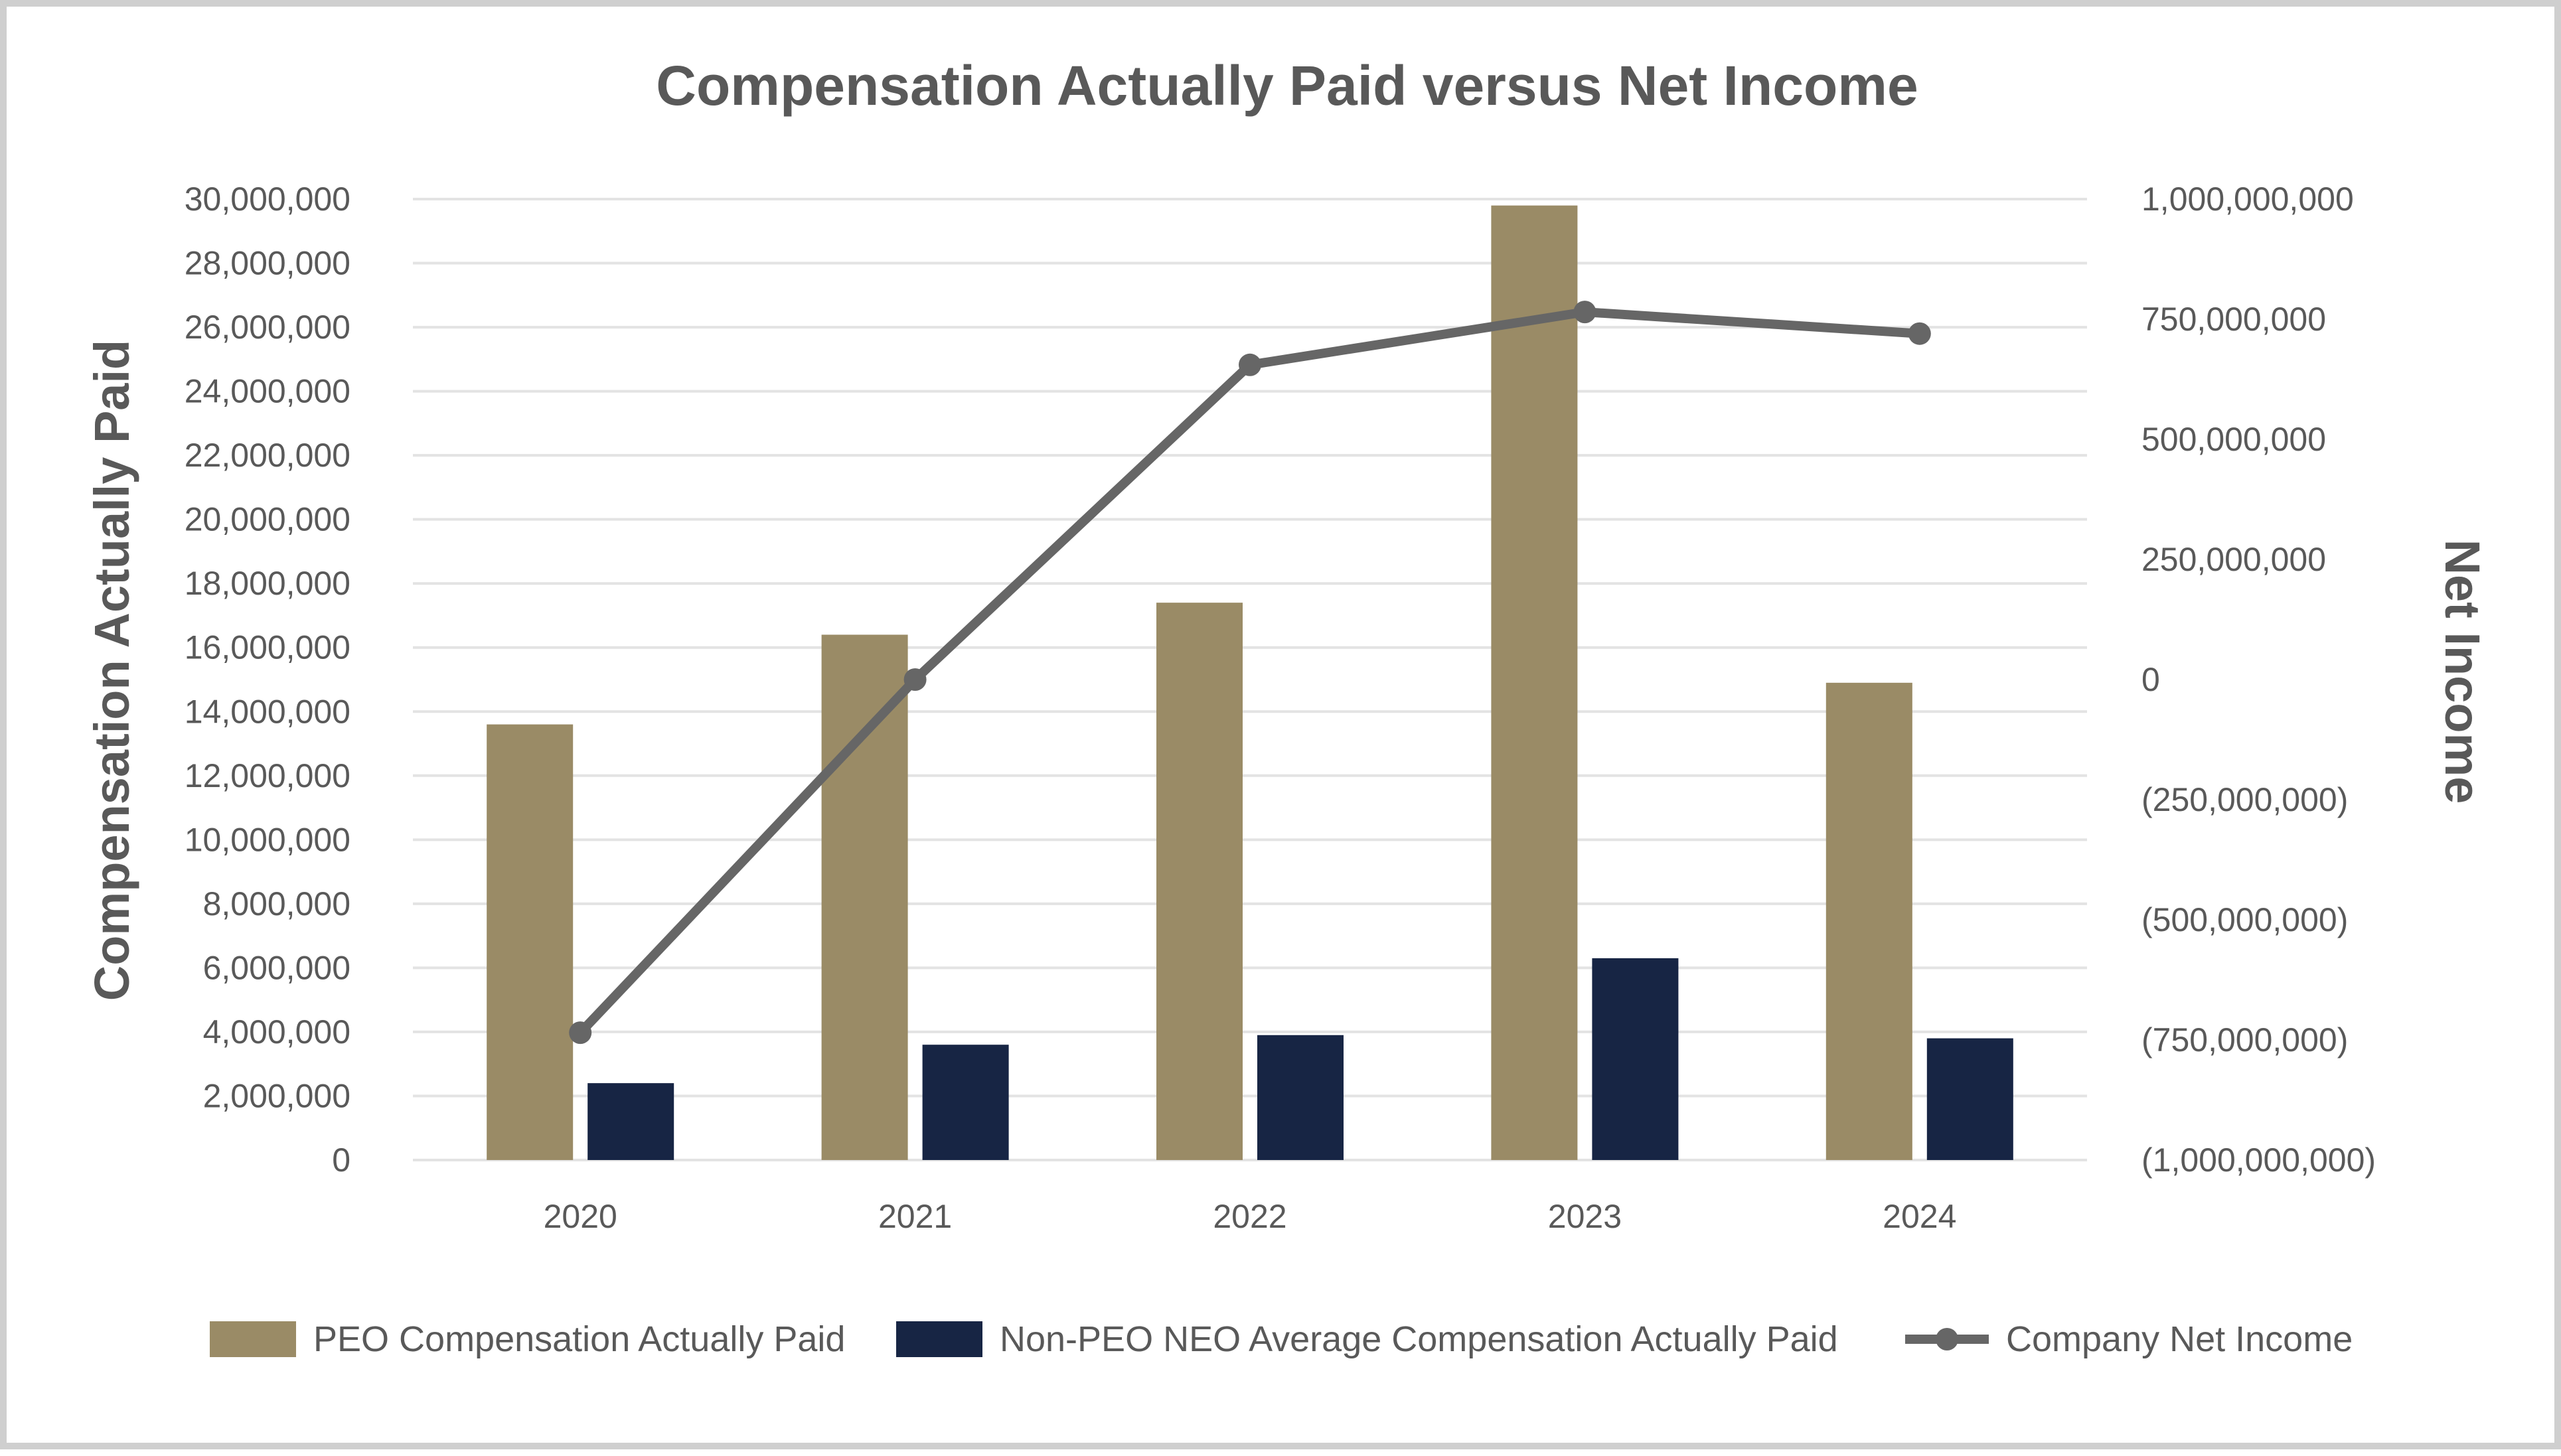 Image resolution: width=2561 pixels, height=1456 pixels. What do you see at coordinates (2462, 672) in the screenshot?
I see `right-axis-title: Net Income` at bounding box center [2462, 672].